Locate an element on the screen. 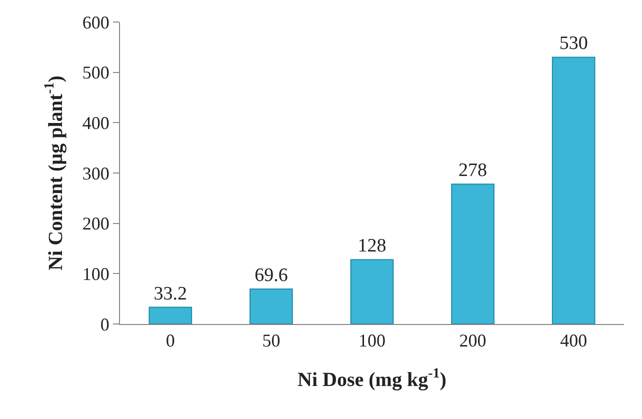 The width and height of the screenshot is (642, 419). x-axis-title: Ni Dose (mg kg$^{-1}$) is located at coordinates (372, 379).